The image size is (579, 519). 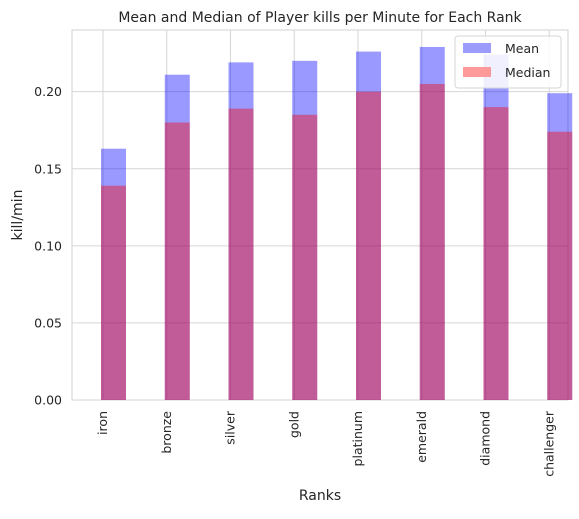 I want to click on bar-mean-emerald, so click(x=432, y=223).